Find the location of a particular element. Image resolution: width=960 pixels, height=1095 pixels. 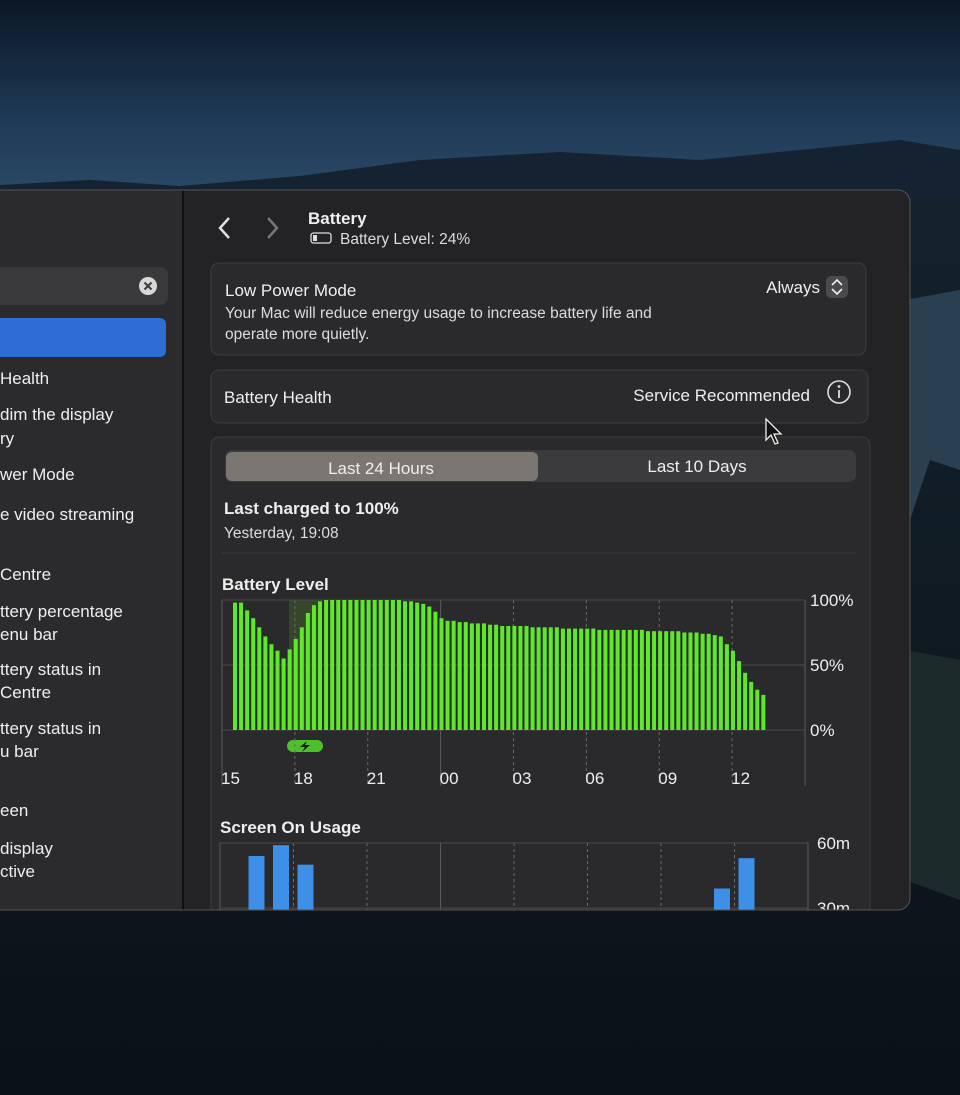

forward-button is located at coordinates (273, 228).